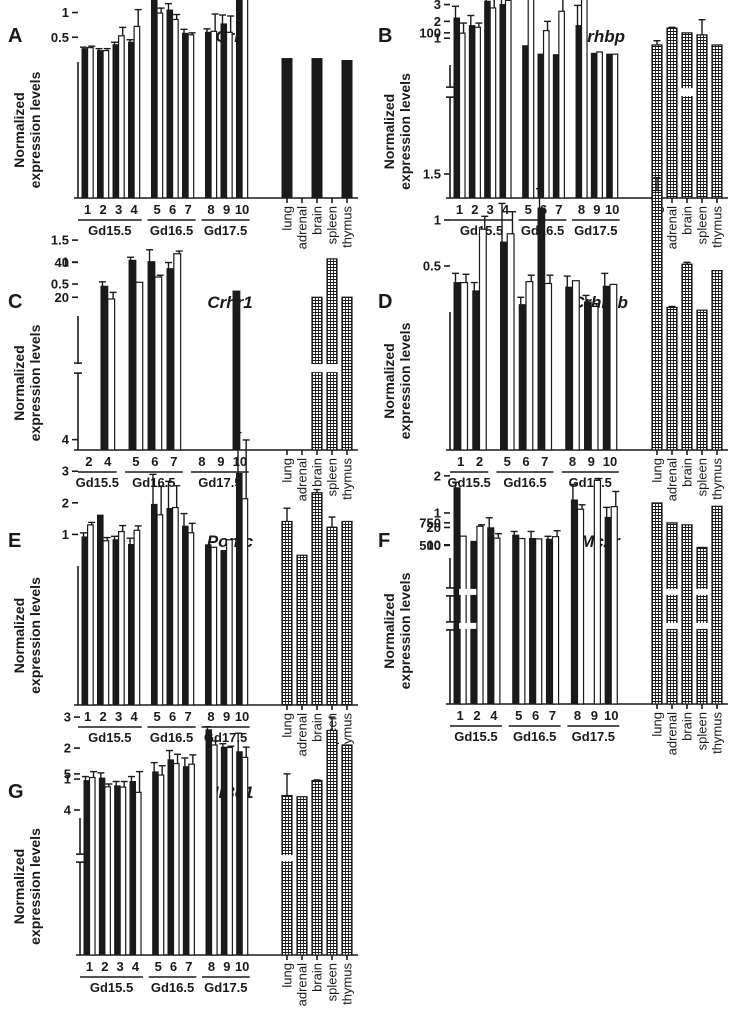  What do you see at coordinates (302, 630) in the screenshot?
I see `bar-tissue-adrenal` at bounding box center [302, 630].